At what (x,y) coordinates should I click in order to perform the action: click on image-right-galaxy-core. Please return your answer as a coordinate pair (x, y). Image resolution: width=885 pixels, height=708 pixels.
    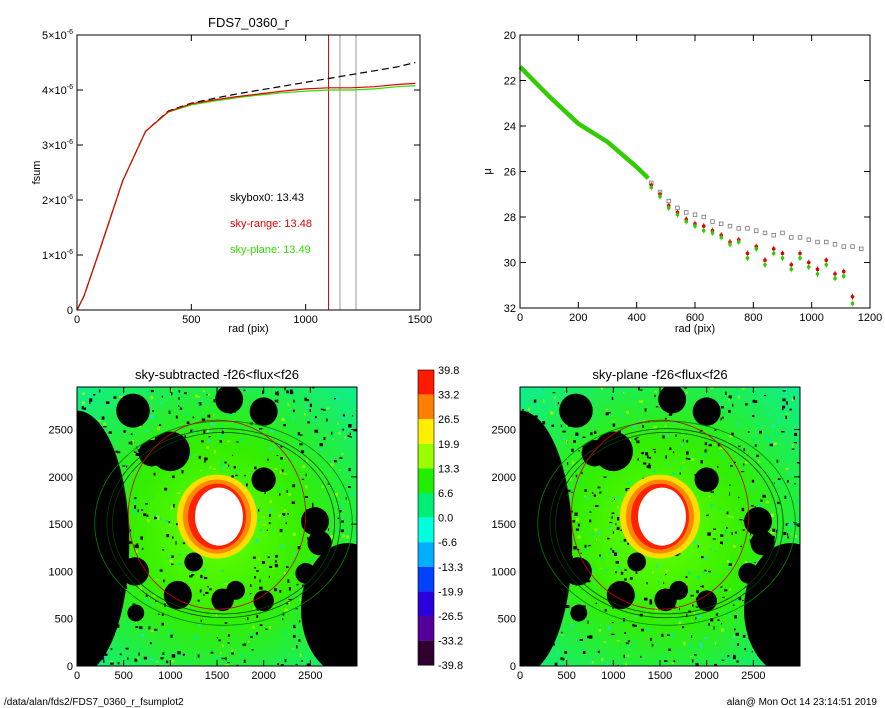
    Looking at the image, I should click on (662, 516).